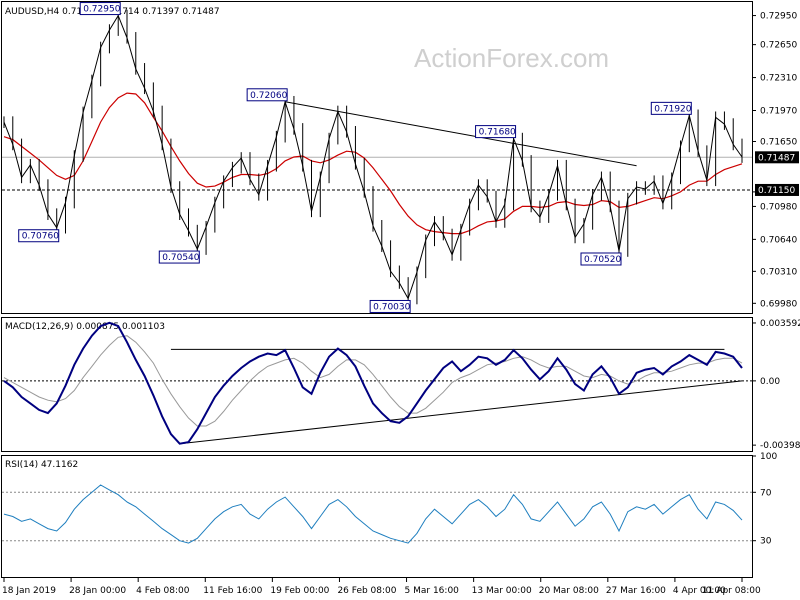 The height and width of the screenshot is (600, 800). I want to click on rsi-y-tick-label: 30, so click(766, 542).